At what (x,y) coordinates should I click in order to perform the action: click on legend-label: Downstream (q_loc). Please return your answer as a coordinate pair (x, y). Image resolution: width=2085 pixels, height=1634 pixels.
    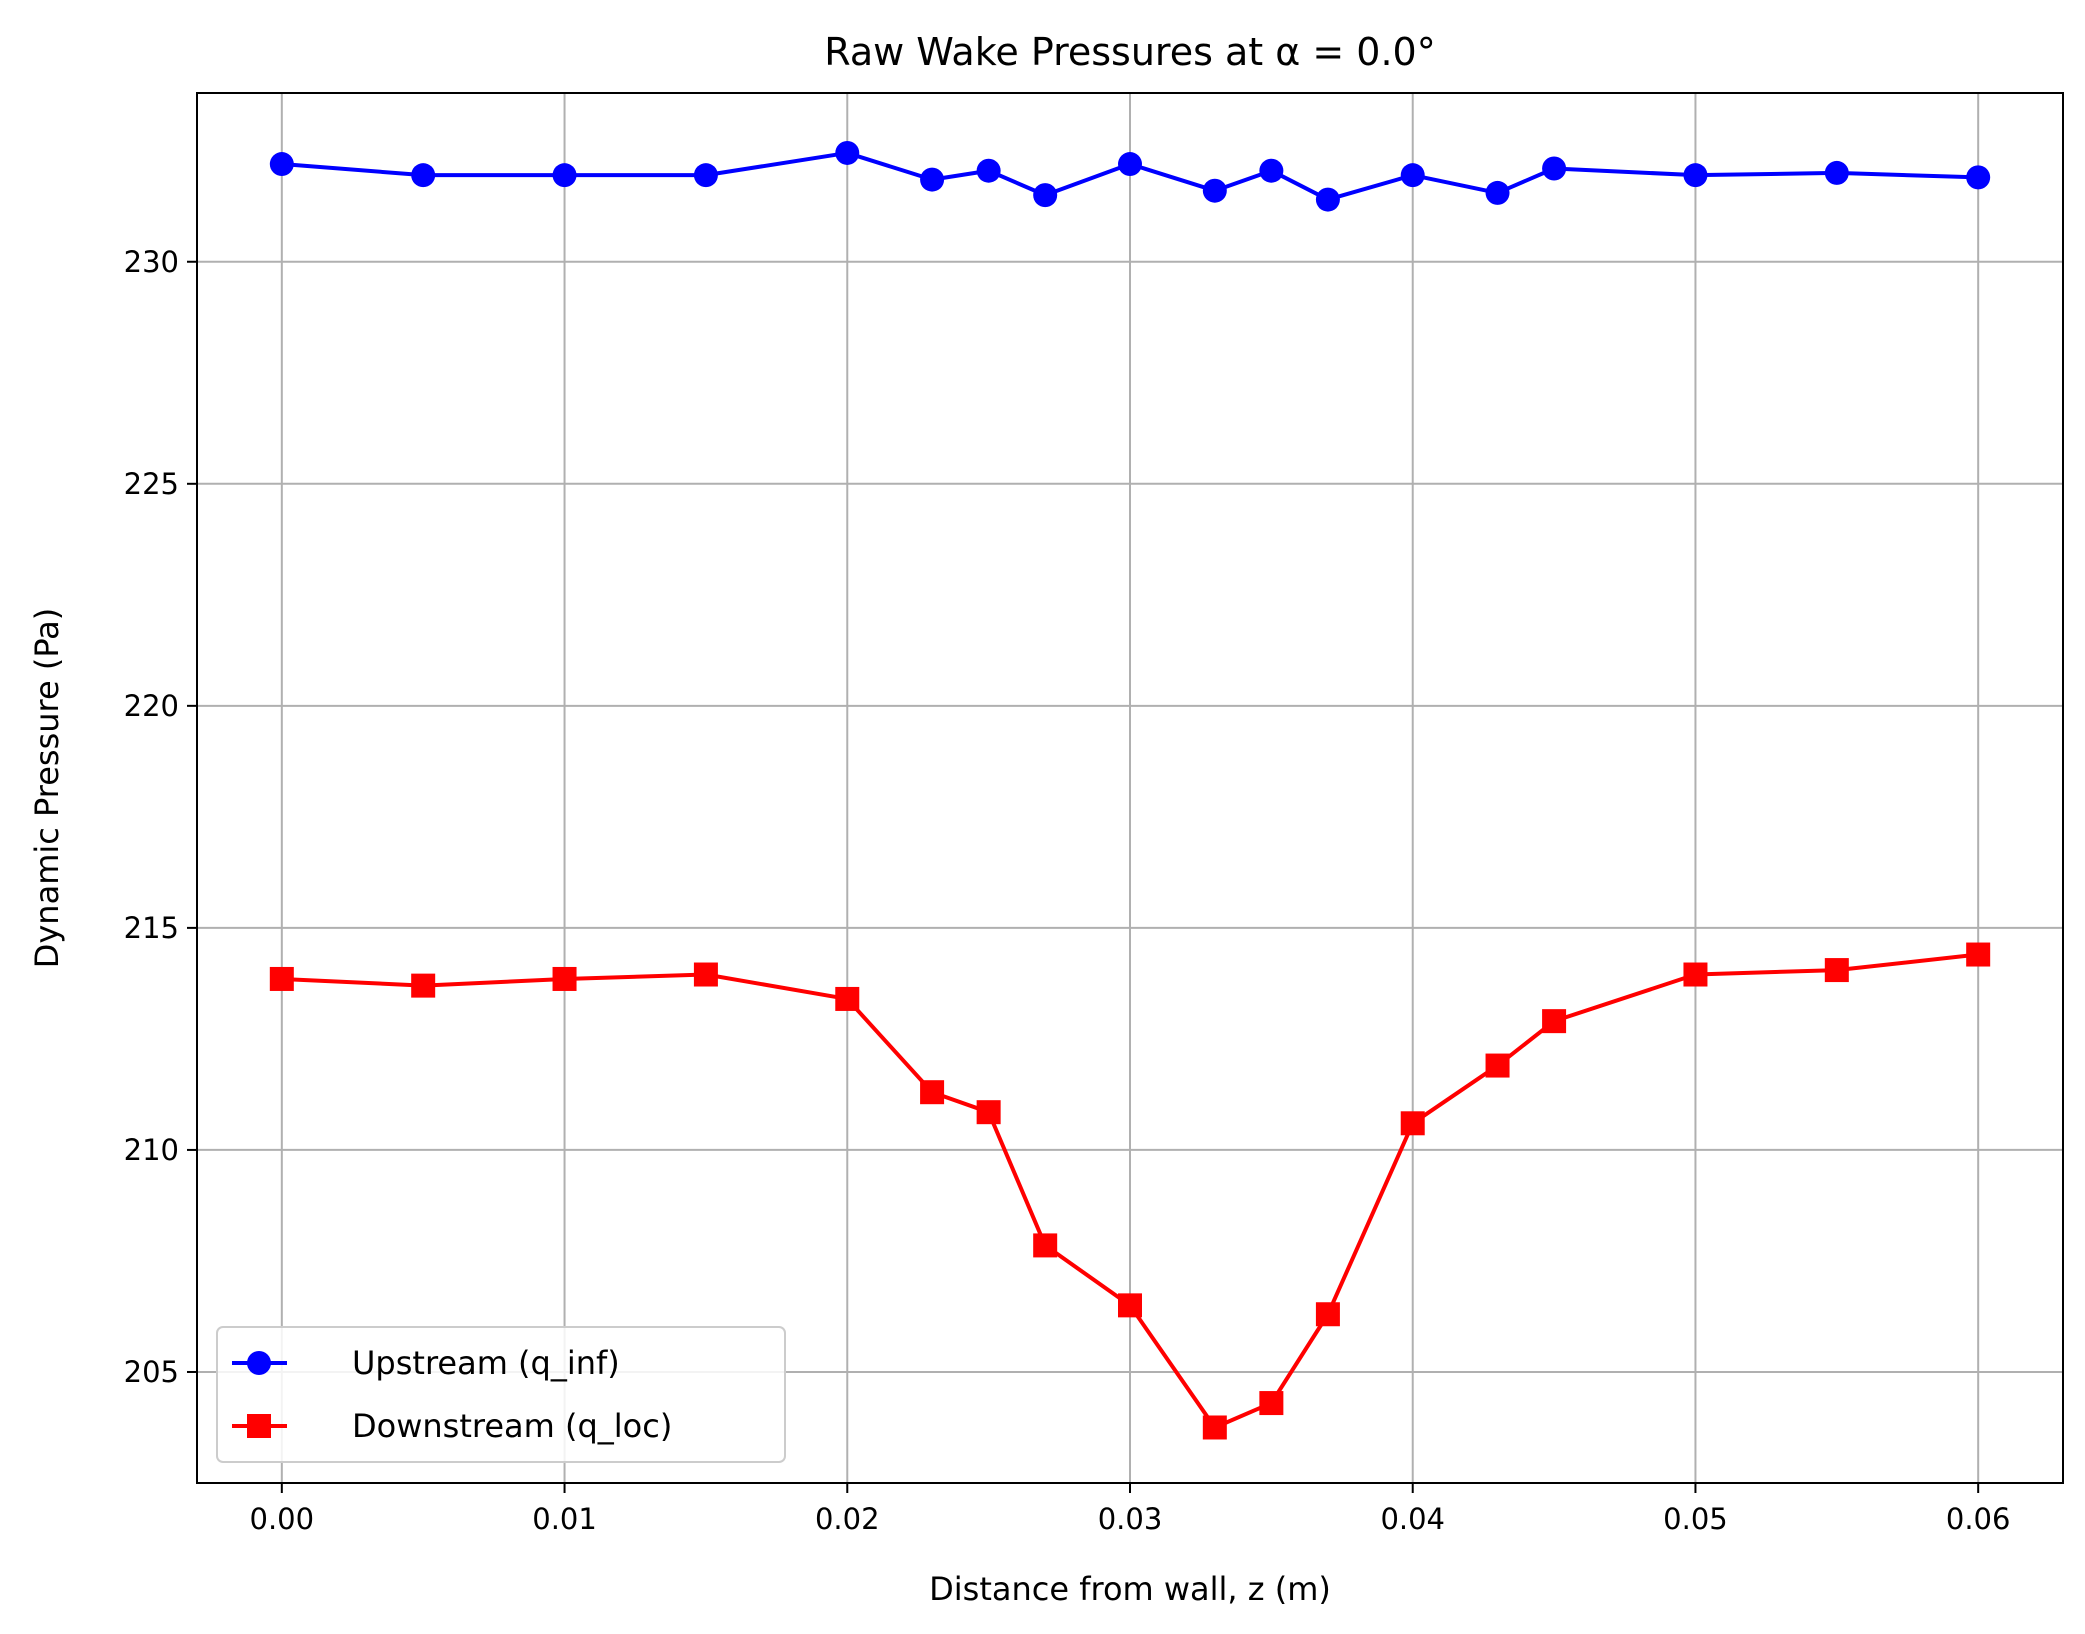
    Looking at the image, I should click on (512, 1426).